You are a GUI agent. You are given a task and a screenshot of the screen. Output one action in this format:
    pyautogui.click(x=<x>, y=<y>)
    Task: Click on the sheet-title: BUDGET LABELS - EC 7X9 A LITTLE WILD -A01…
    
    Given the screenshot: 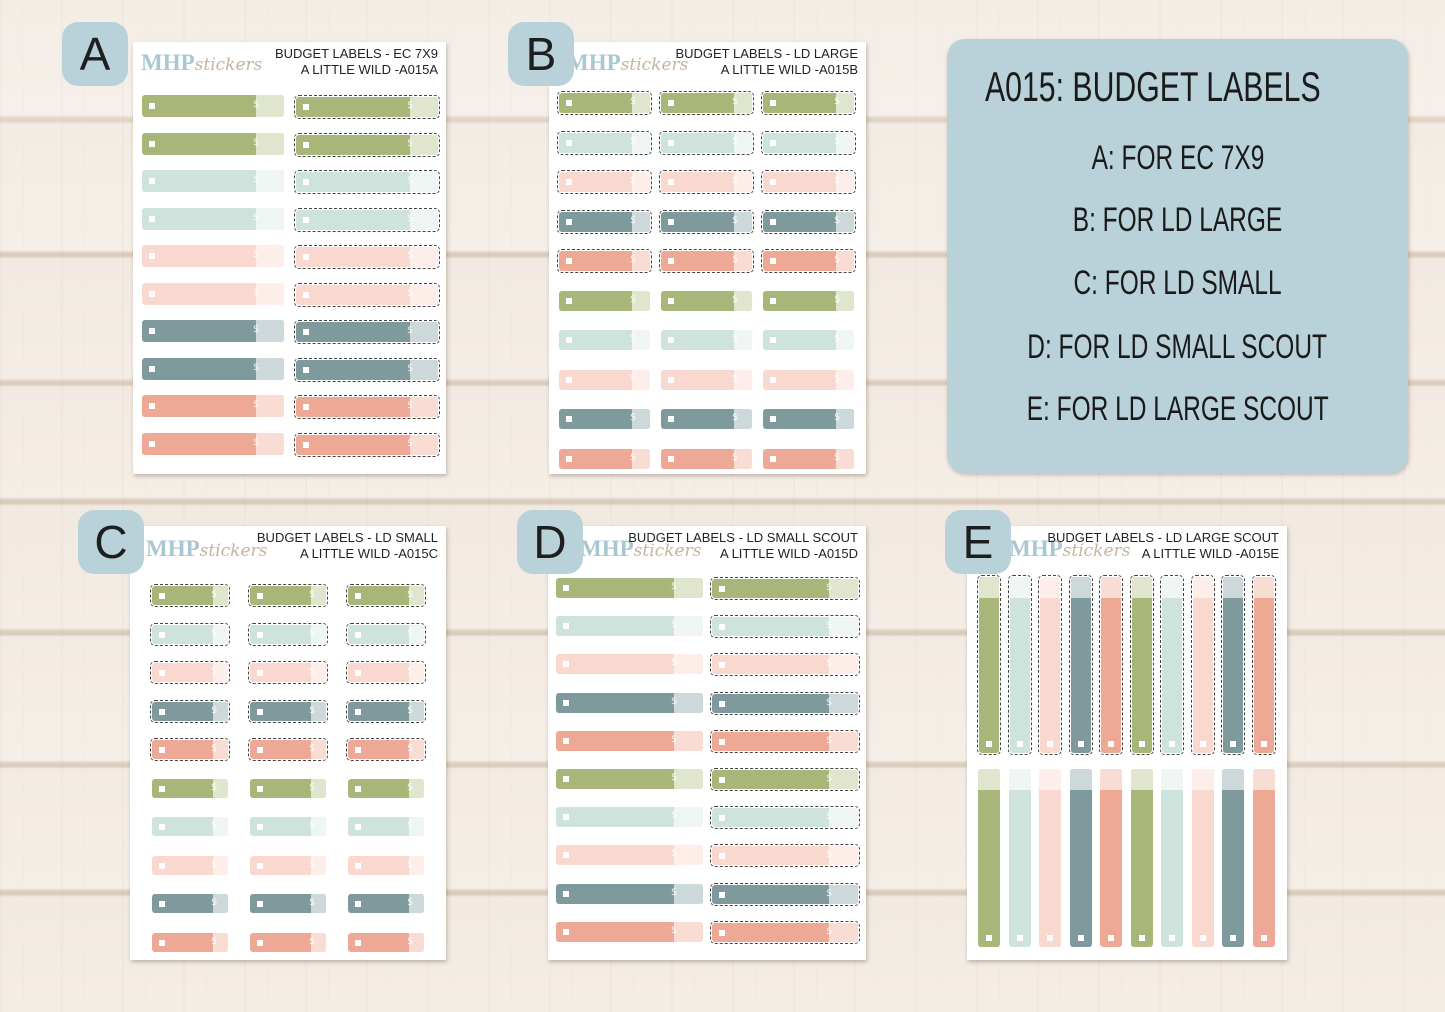 What is the action you would take?
    pyautogui.click(x=356, y=62)
    